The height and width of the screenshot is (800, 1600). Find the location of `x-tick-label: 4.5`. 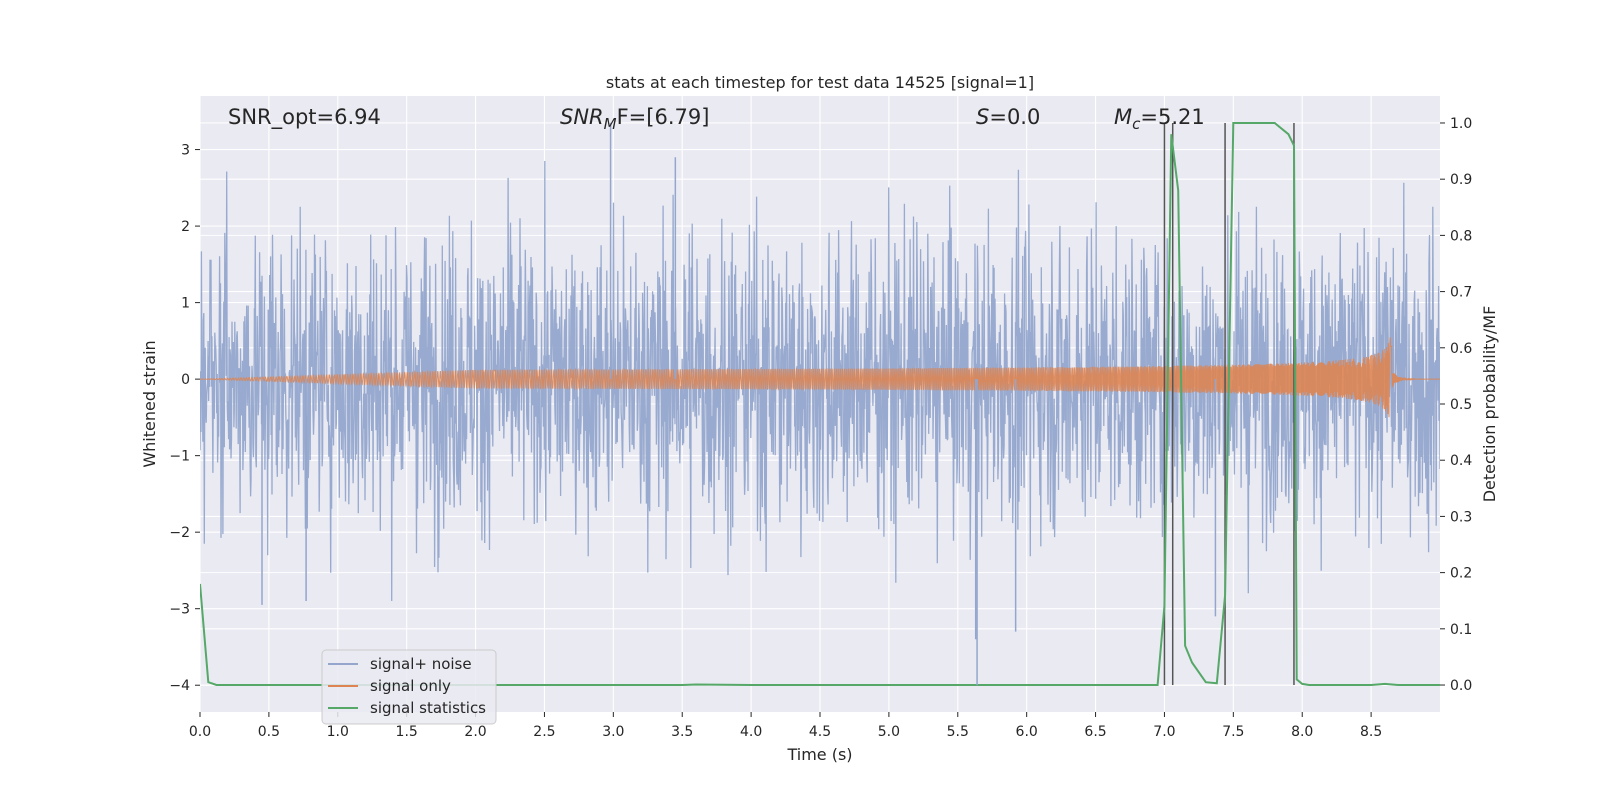

x-tick-label: 4.5 is located at coordinates (820, 732).